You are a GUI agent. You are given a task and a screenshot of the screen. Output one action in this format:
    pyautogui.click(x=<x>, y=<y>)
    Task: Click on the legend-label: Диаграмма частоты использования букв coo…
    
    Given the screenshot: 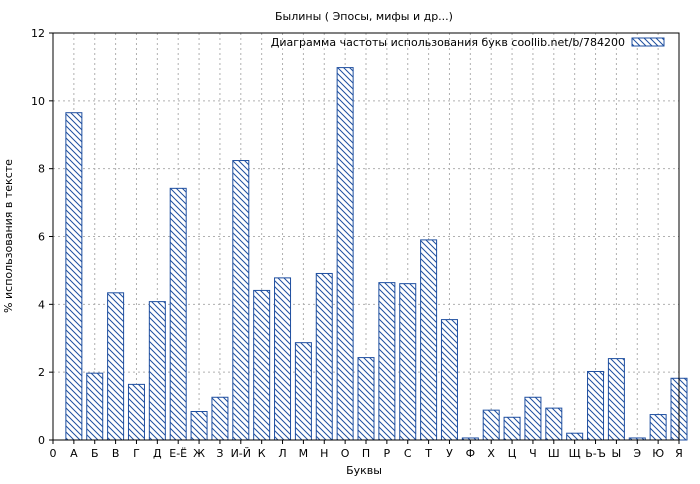 What is the action you would take?
    pyautogui.click(x=448, y=42)
    